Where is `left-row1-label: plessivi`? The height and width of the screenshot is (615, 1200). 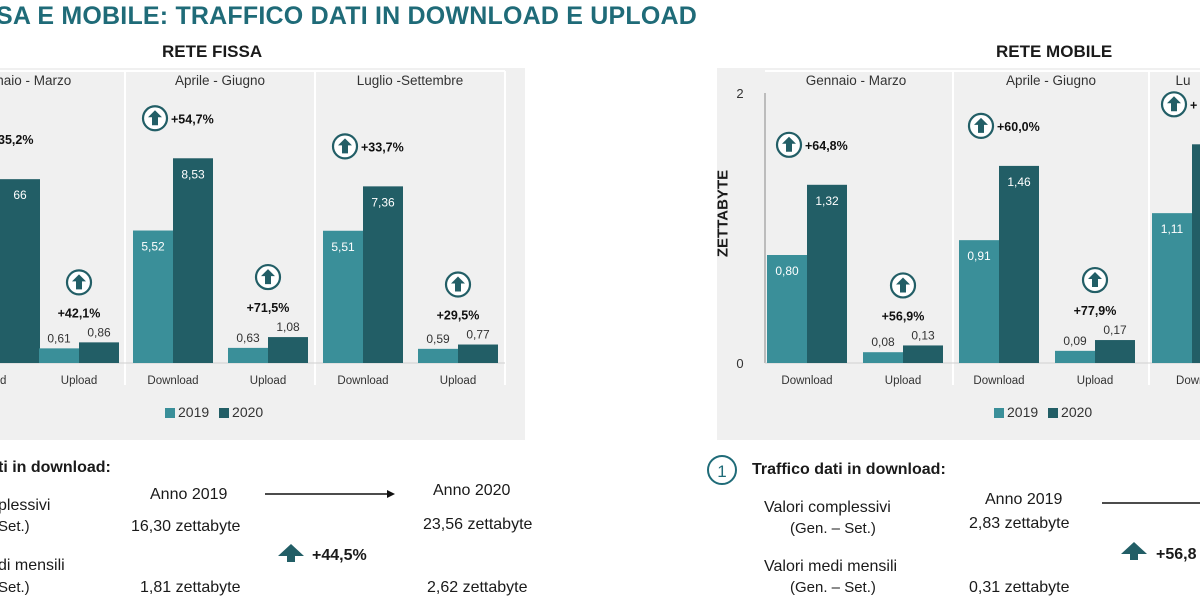 left-row1-label: plessivi is located at coordinates (25, 505).